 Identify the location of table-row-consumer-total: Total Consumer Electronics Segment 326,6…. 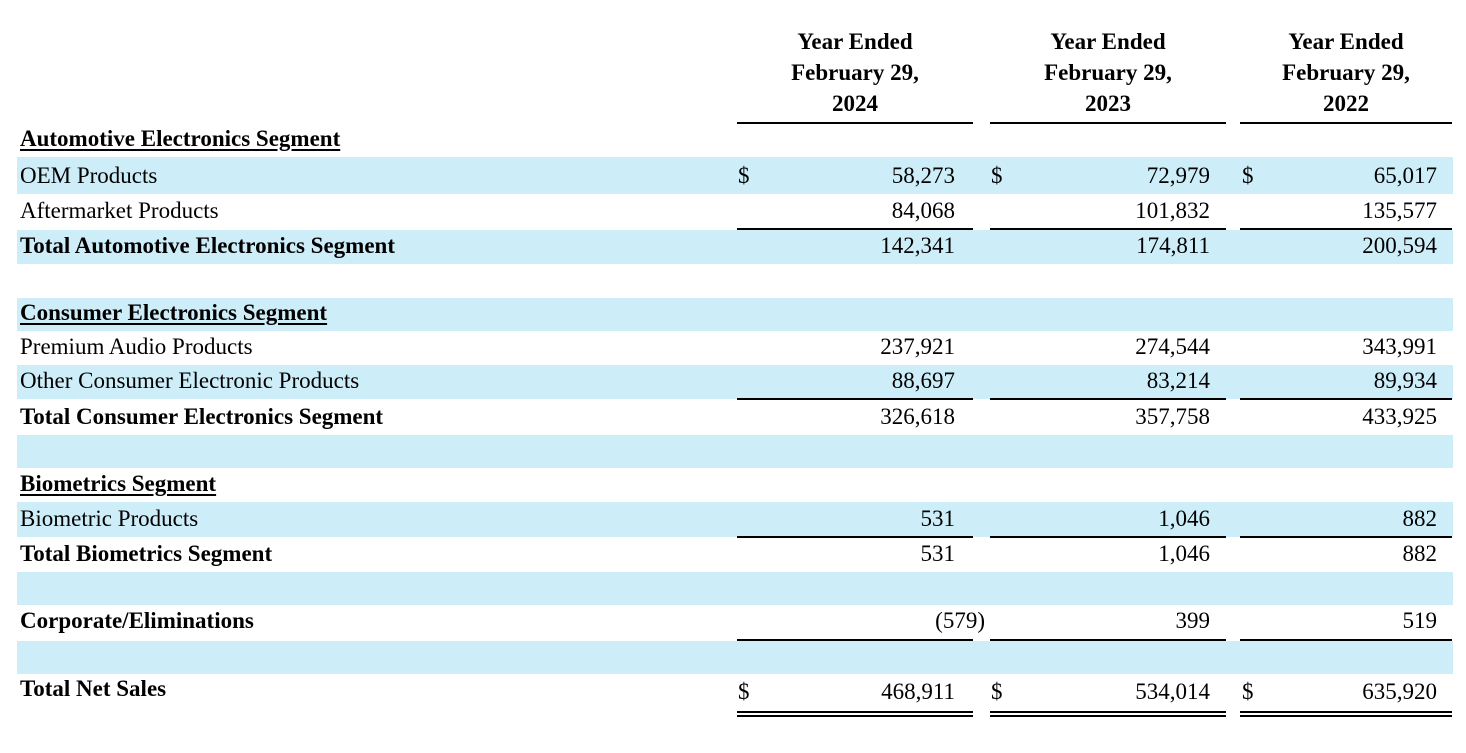
(735, 417).